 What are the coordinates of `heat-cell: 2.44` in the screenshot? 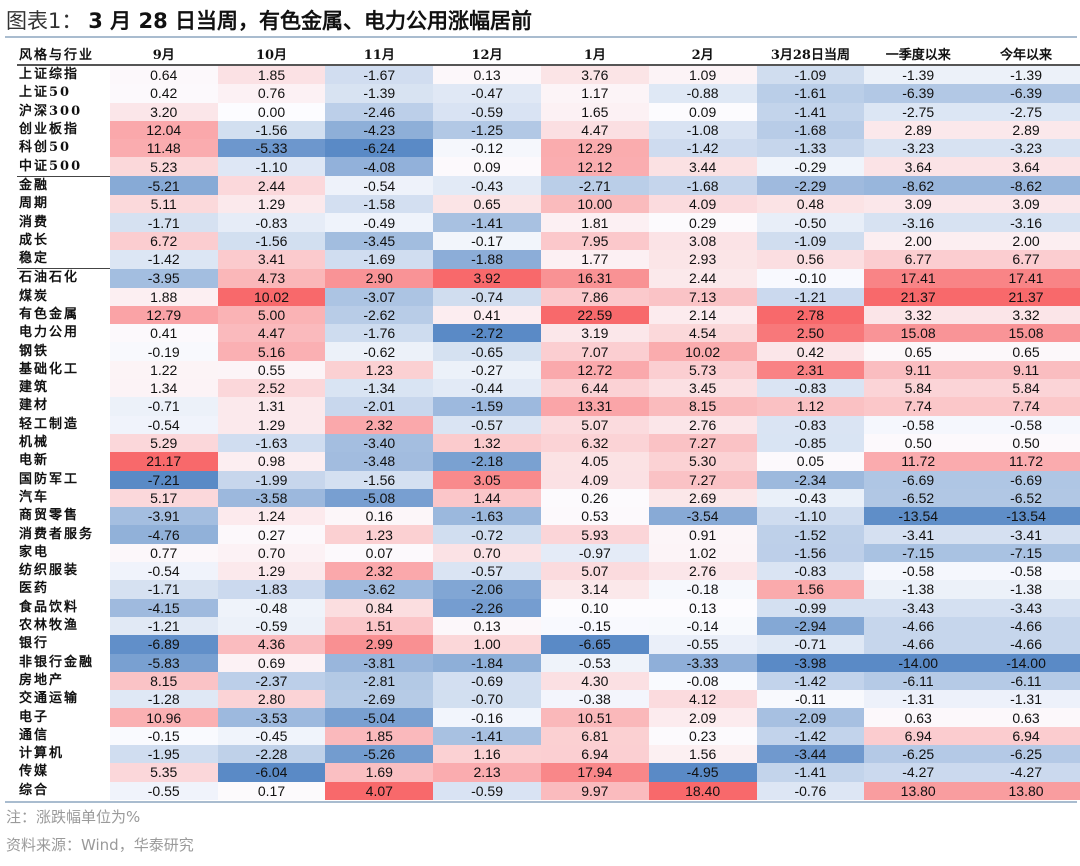 It's located at (271, 186).